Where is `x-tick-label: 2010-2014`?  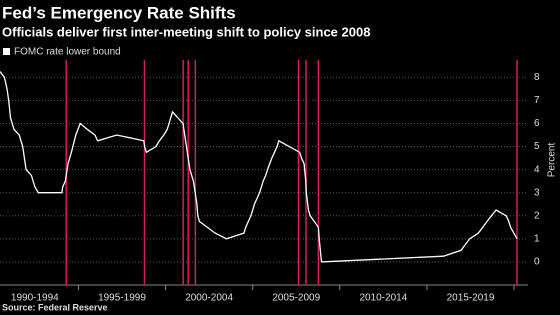 x-tick-label: 2010-2014 is located at coordinates (383, 298).